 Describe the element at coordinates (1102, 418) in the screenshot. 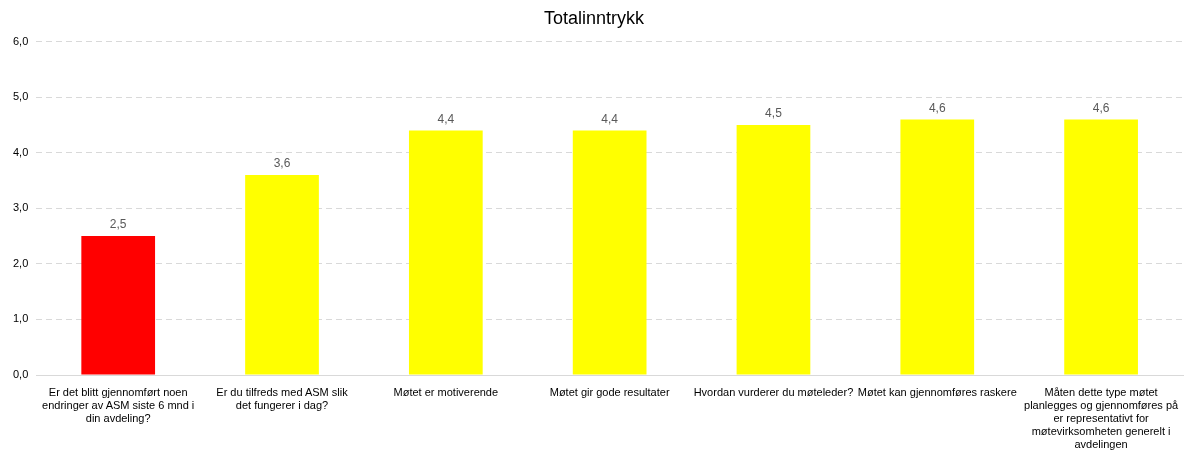

I see `x-tick-label: Måten dette type møtet planlegges og gjennomføres på er representativt for møtevirksomheten generelt i avdelingen` at that location.